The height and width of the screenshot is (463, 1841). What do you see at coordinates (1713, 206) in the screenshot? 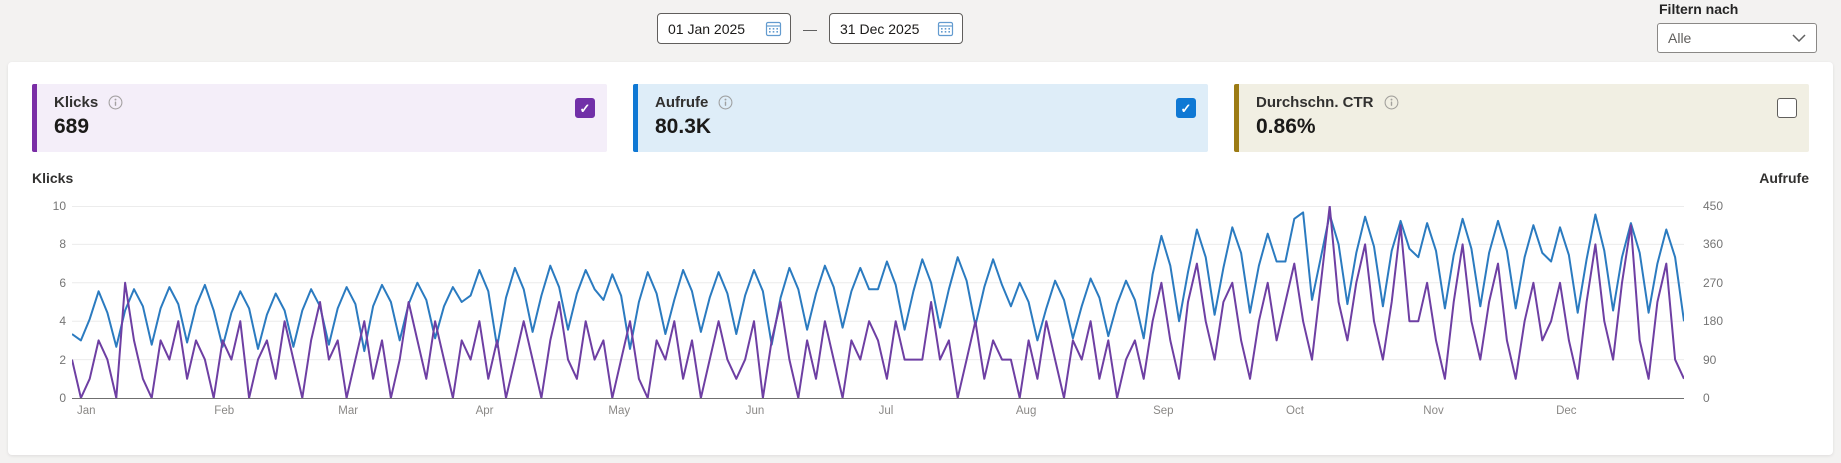
I see `axis-tick-label: 450` at bounding box center [1713, 206].